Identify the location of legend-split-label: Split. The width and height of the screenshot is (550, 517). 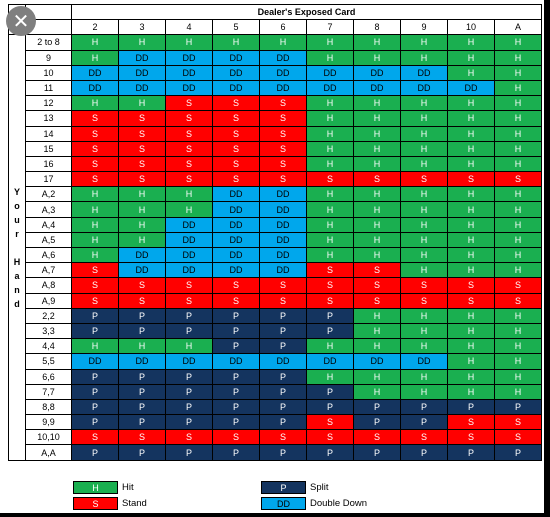
(319, 487).